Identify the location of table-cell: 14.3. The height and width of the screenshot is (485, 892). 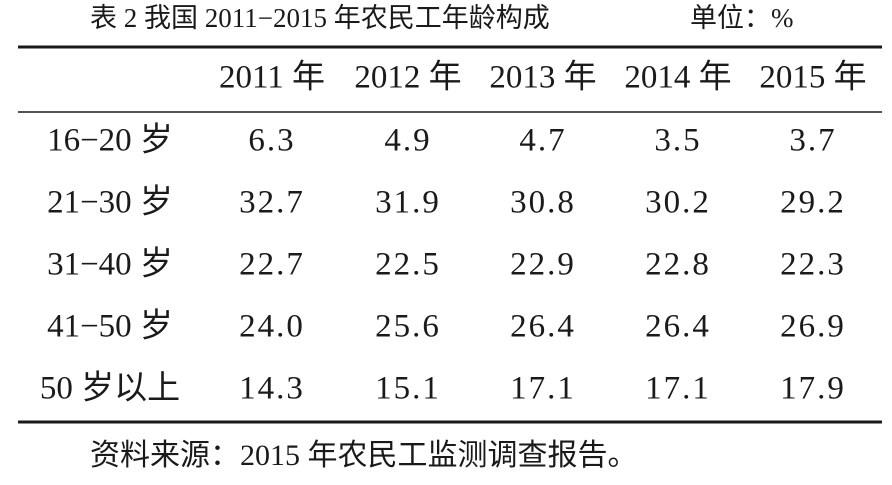
(272, 389).